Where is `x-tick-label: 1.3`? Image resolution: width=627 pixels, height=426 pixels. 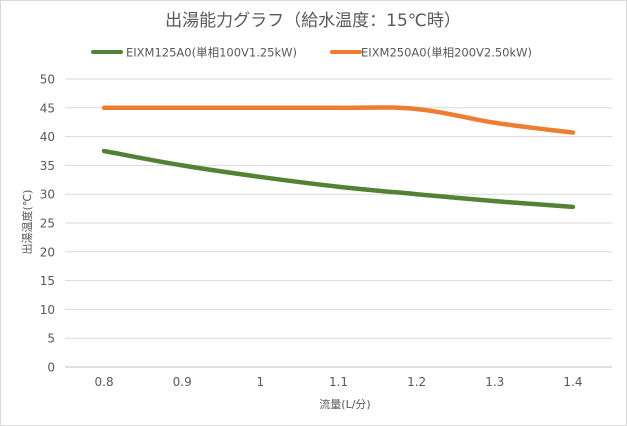
x-tick-label: 1.3 is located at coordinates (494, 382).